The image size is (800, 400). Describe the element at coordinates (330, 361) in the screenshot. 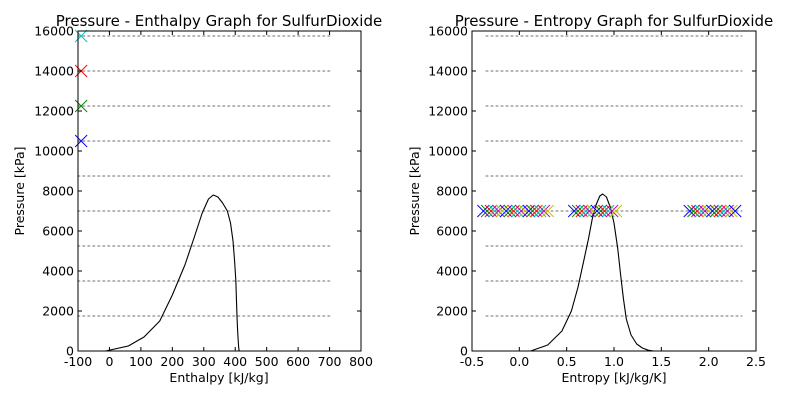

I see `enthalpy-x-tick-label: 700` at that location.